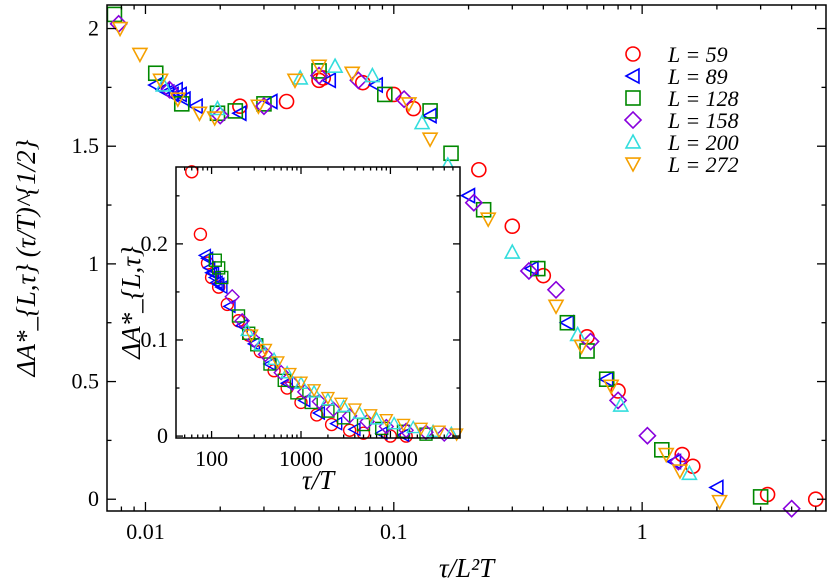 The height and width of the screenshot is (582, 830). Describe the element at coordinates (467, 567) in the screenshot. I see `main-x-axis-label: τ/L²T` at that location.